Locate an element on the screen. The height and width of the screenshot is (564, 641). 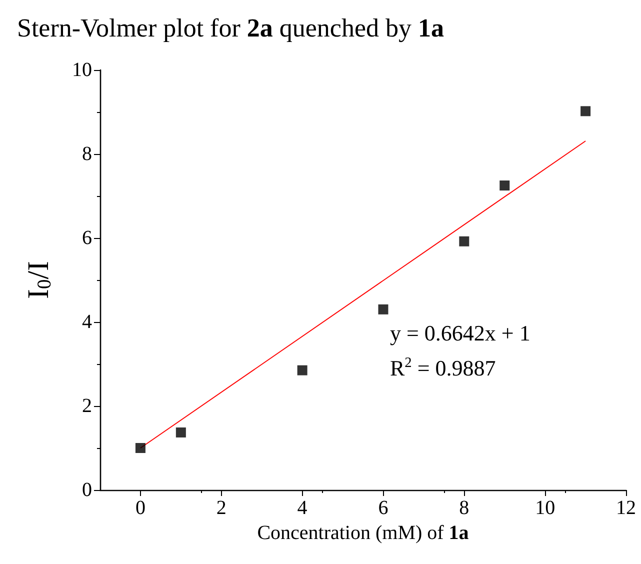
y-tick-label: 10 is located at coordinates (82, 70).